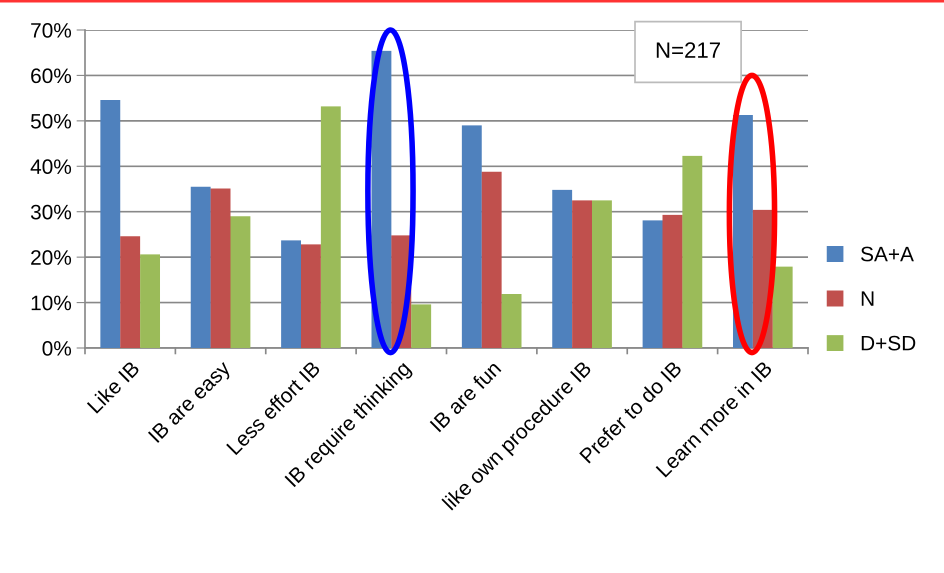 This screenshot has height=573, width=944. What do you see at coordinates (868, 298) in the screenshot?
I see `legend-label: N` at bounding box center [868, 298].